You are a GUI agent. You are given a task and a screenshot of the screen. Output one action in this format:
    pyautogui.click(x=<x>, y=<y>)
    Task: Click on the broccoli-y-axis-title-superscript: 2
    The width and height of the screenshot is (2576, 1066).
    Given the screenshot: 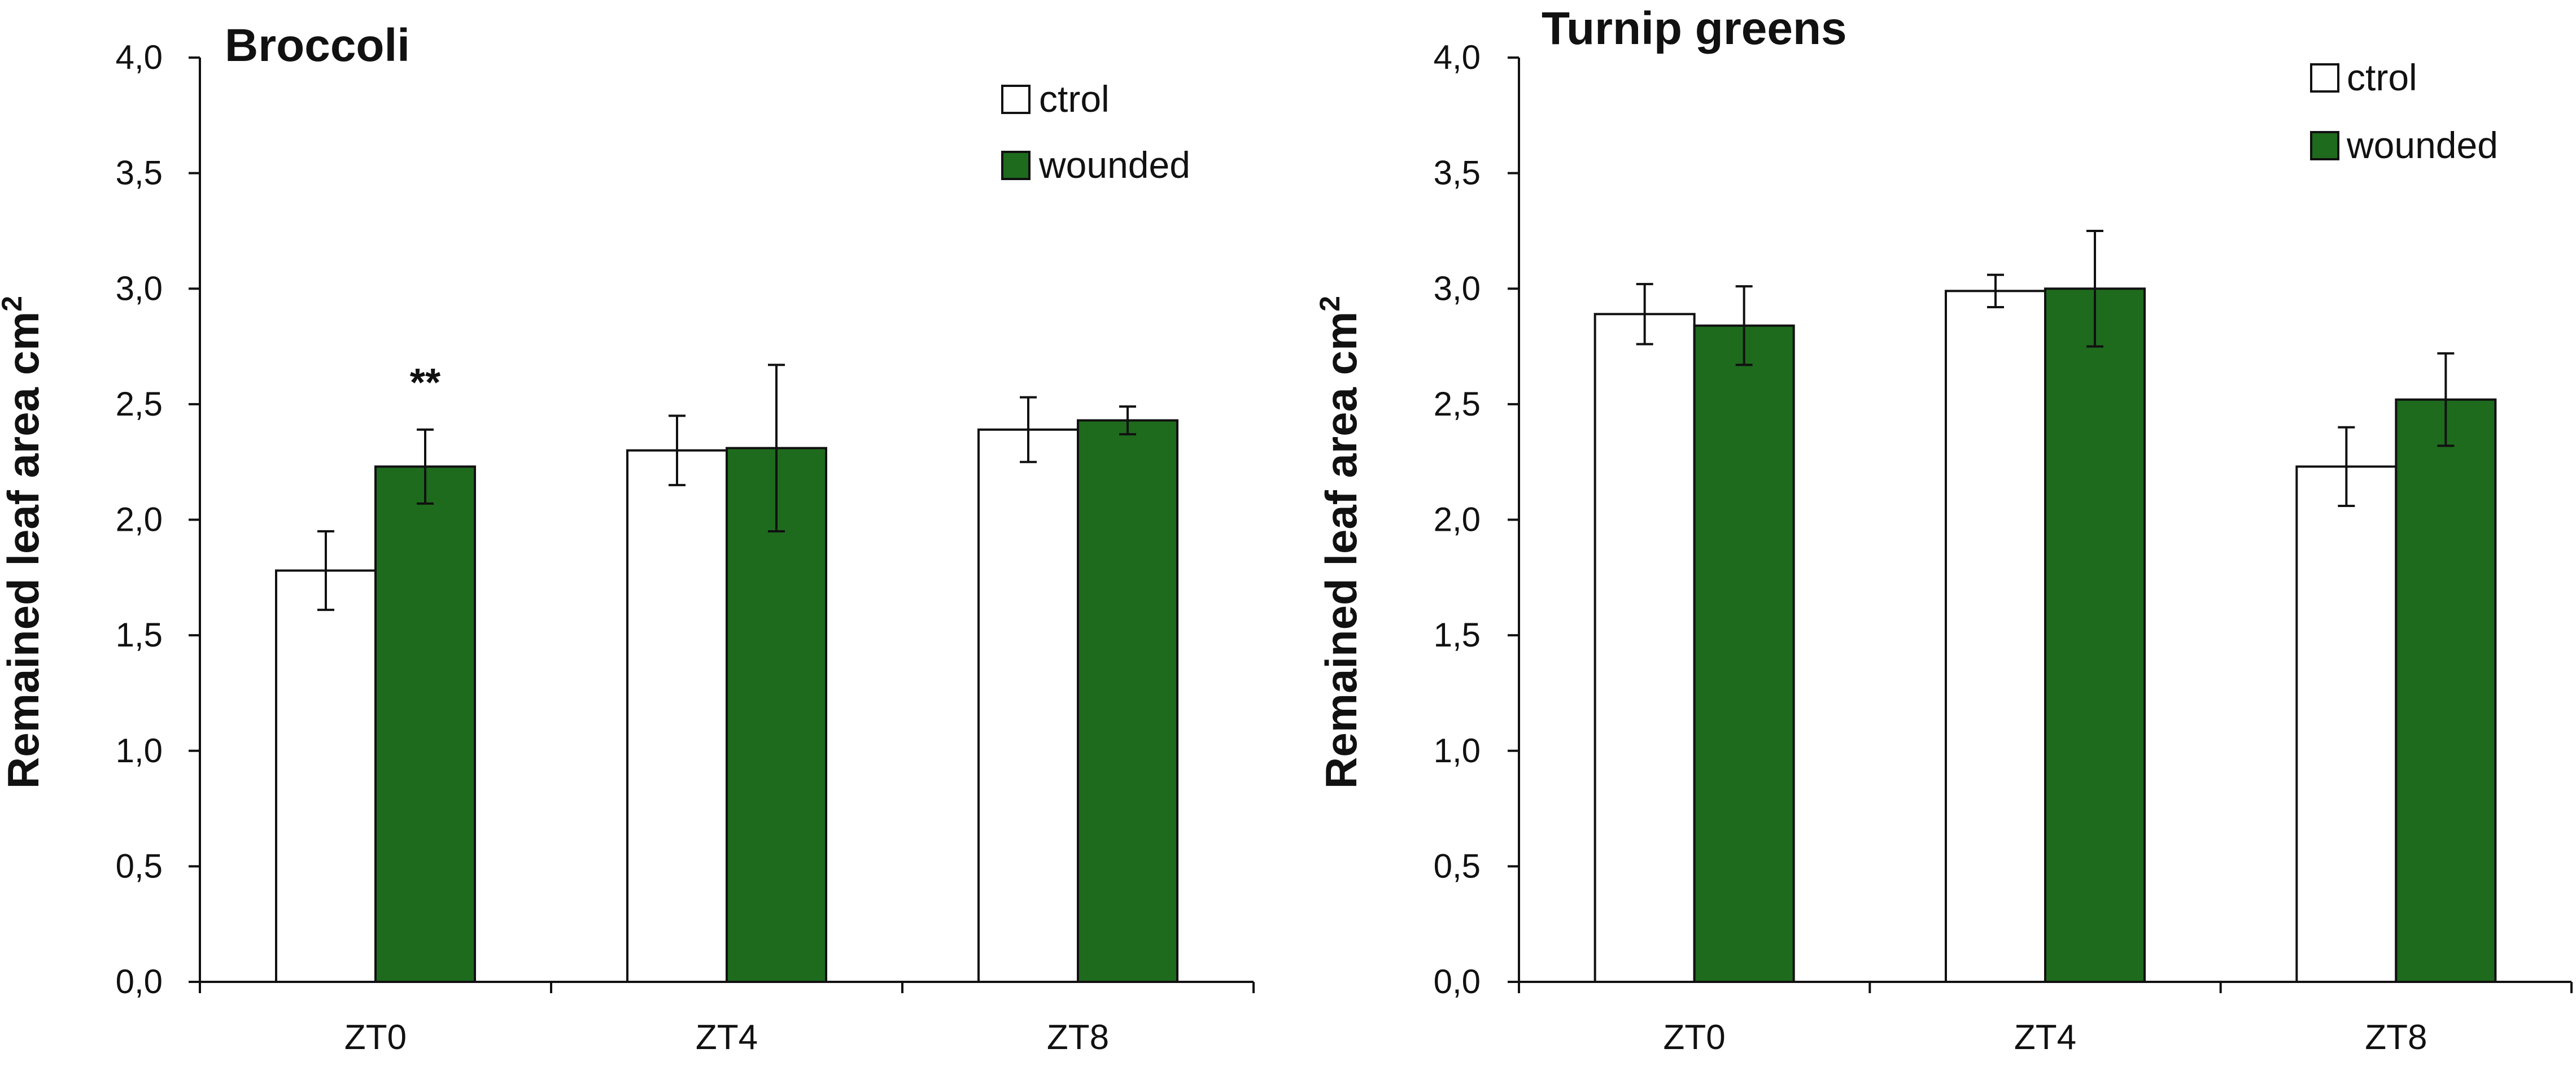 What is the action you would take?
    pyautogui.click(x=14, y=304)
    